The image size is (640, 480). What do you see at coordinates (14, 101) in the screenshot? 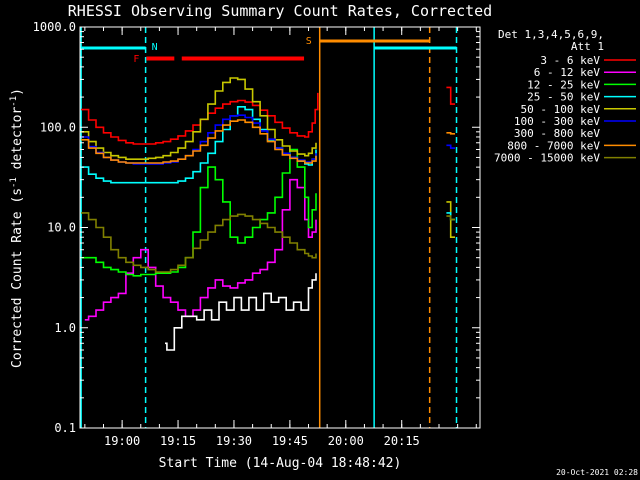
I see `y-axis-label-sup-2: -1` at bounding box center [14, 101].